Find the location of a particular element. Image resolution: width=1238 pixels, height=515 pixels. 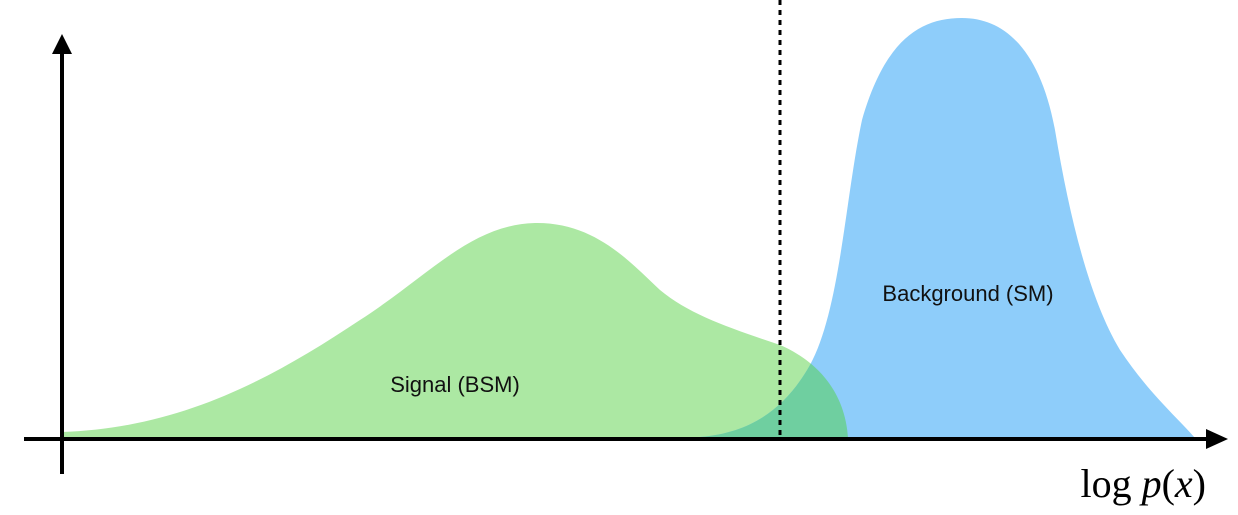

x-axis-title-prefix: log is located at coordinates (1110, 483).